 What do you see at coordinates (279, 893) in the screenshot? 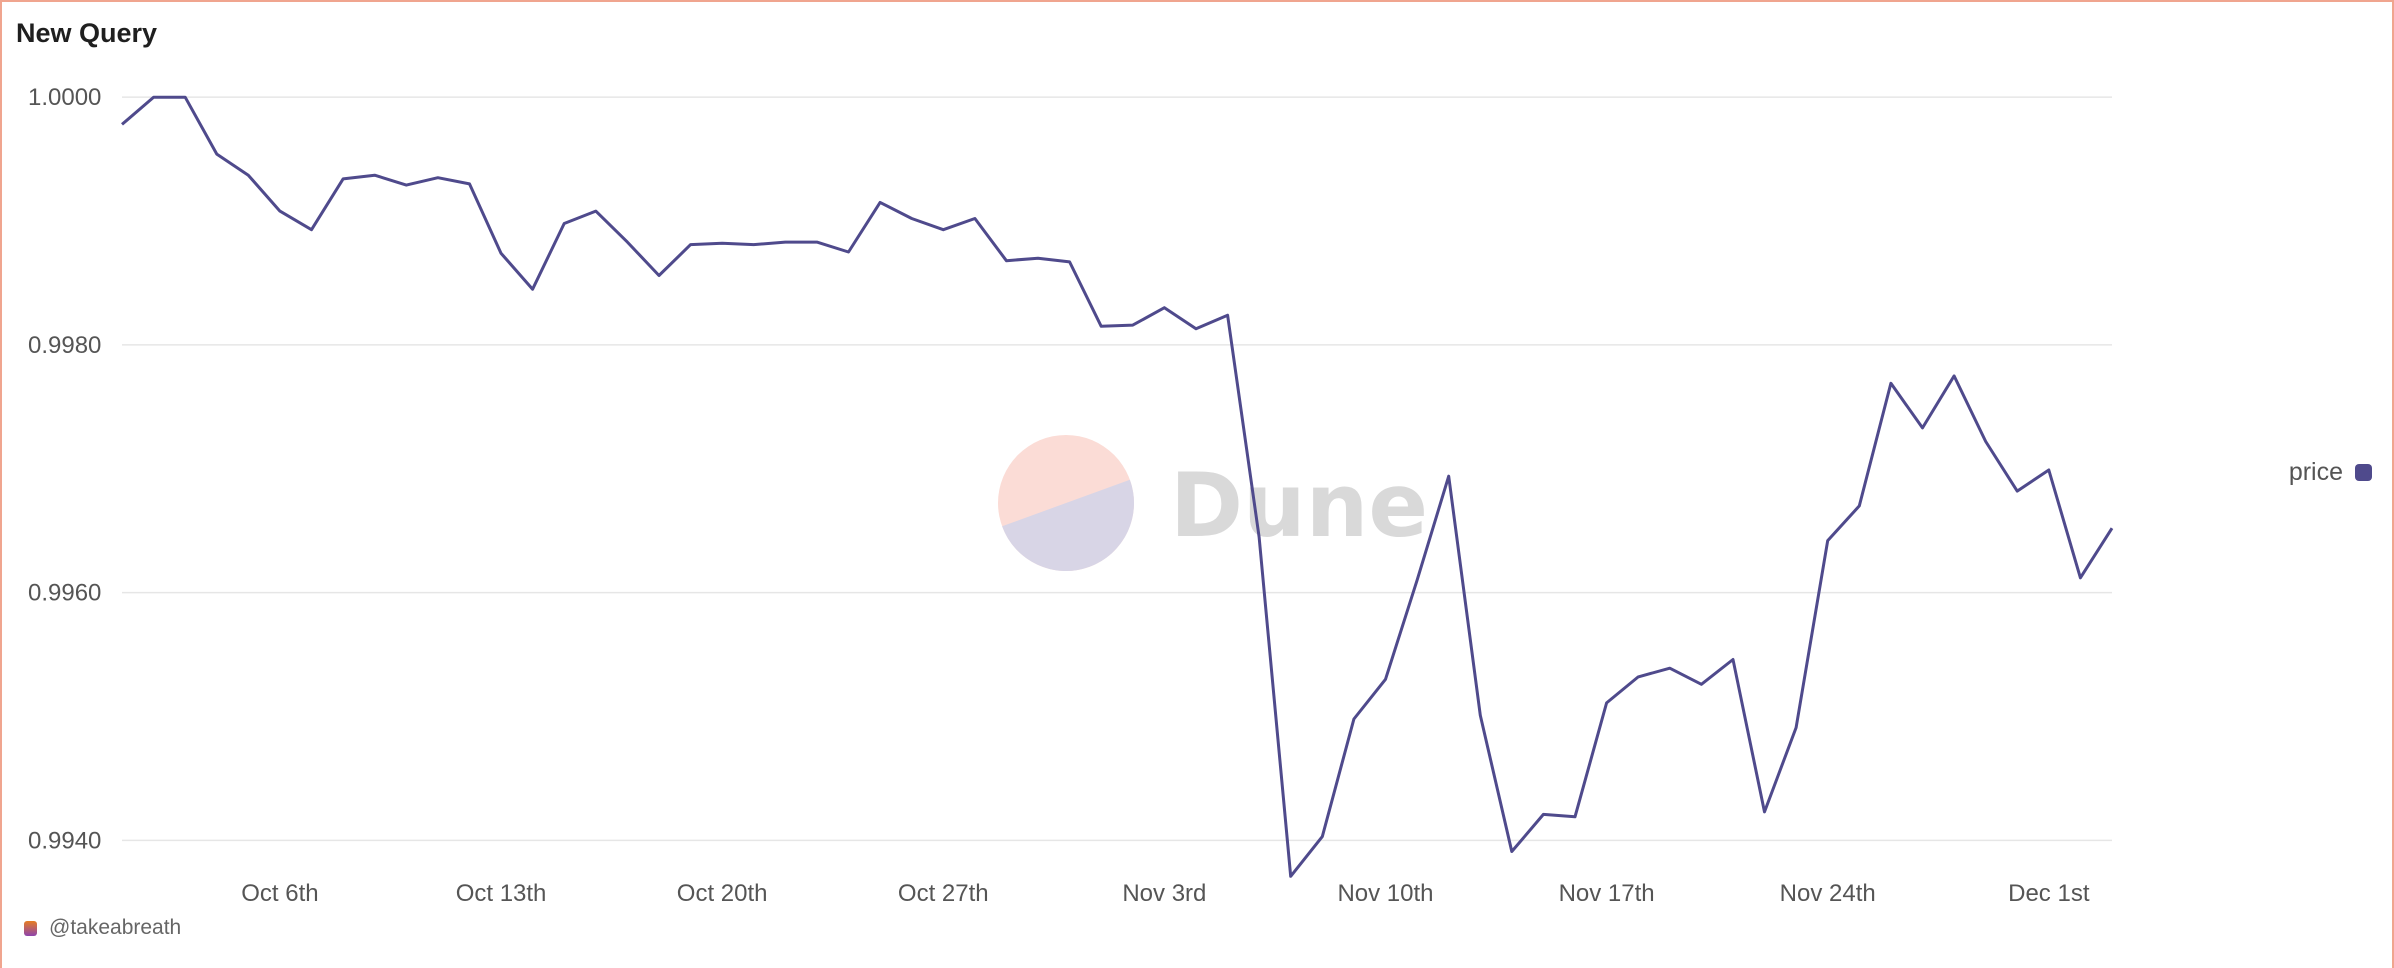
I see `x-tick-label: Oct 6th` at bounding box center [279, 893].